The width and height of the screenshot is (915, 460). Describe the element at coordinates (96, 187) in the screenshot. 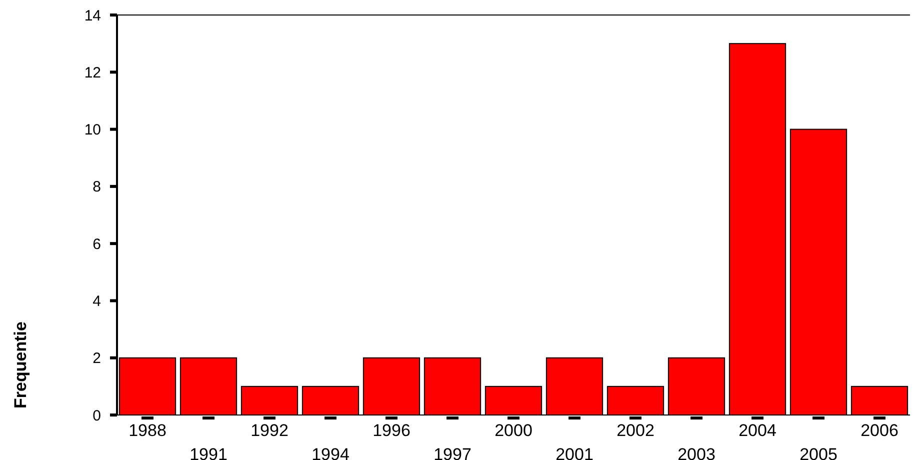

I see `y-tick-label: 8` at that location.